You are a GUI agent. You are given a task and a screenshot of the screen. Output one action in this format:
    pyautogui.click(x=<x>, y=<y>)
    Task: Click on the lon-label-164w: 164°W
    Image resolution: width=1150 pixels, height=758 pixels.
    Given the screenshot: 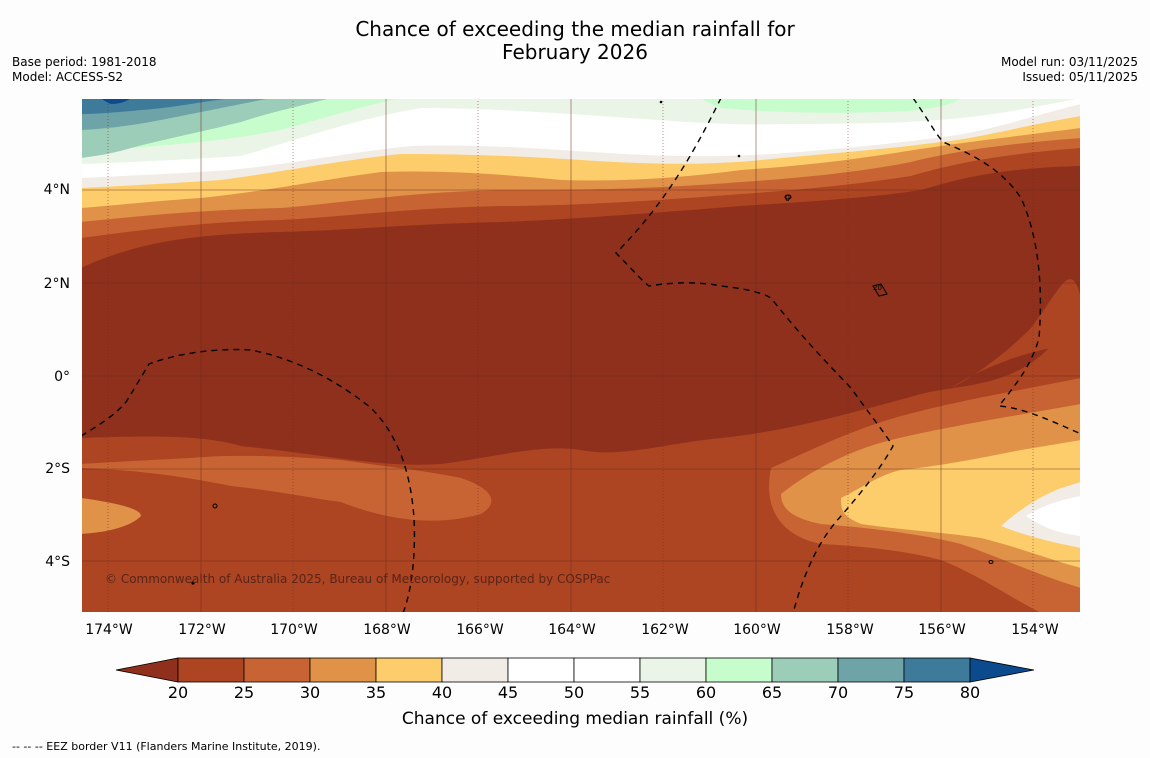 What is the action you would take?
    pyautogui.click(x=572, y=630)
    